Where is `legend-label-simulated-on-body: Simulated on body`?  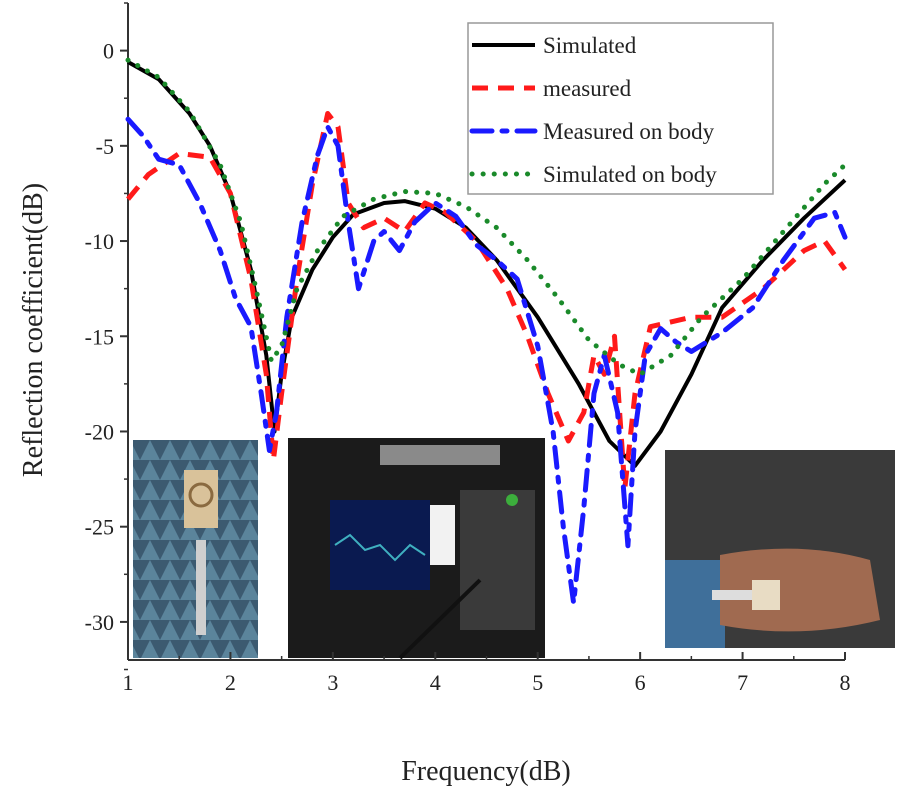 legend-label-simulated-on-body: Simulated on body is located at coordinates (630, 174).